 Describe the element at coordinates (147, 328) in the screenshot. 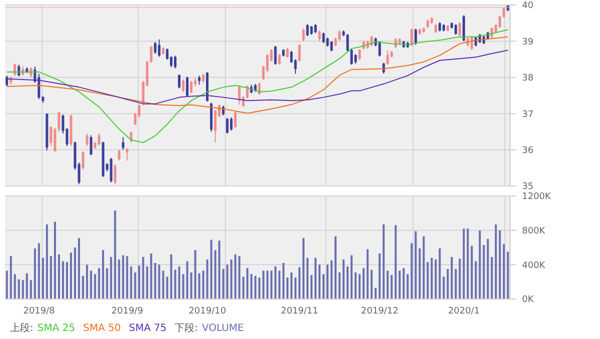

I see `text: SMA 75` at that location.